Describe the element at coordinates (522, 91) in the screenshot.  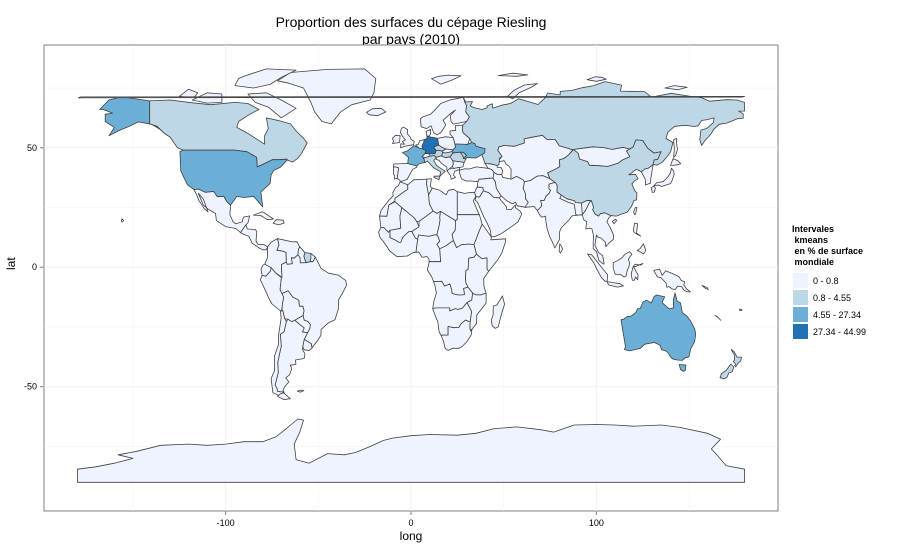
I see `region-novaya-zemlya` at that location.